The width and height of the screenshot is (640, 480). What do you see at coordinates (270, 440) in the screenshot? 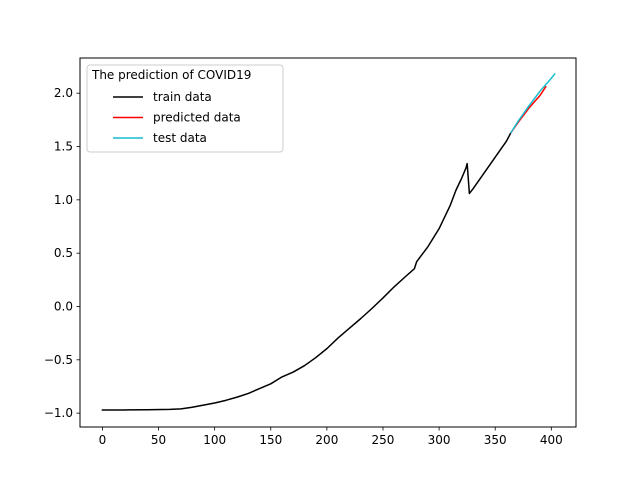
I see `x-tick-label: 150` at bounding box center [270, 440].